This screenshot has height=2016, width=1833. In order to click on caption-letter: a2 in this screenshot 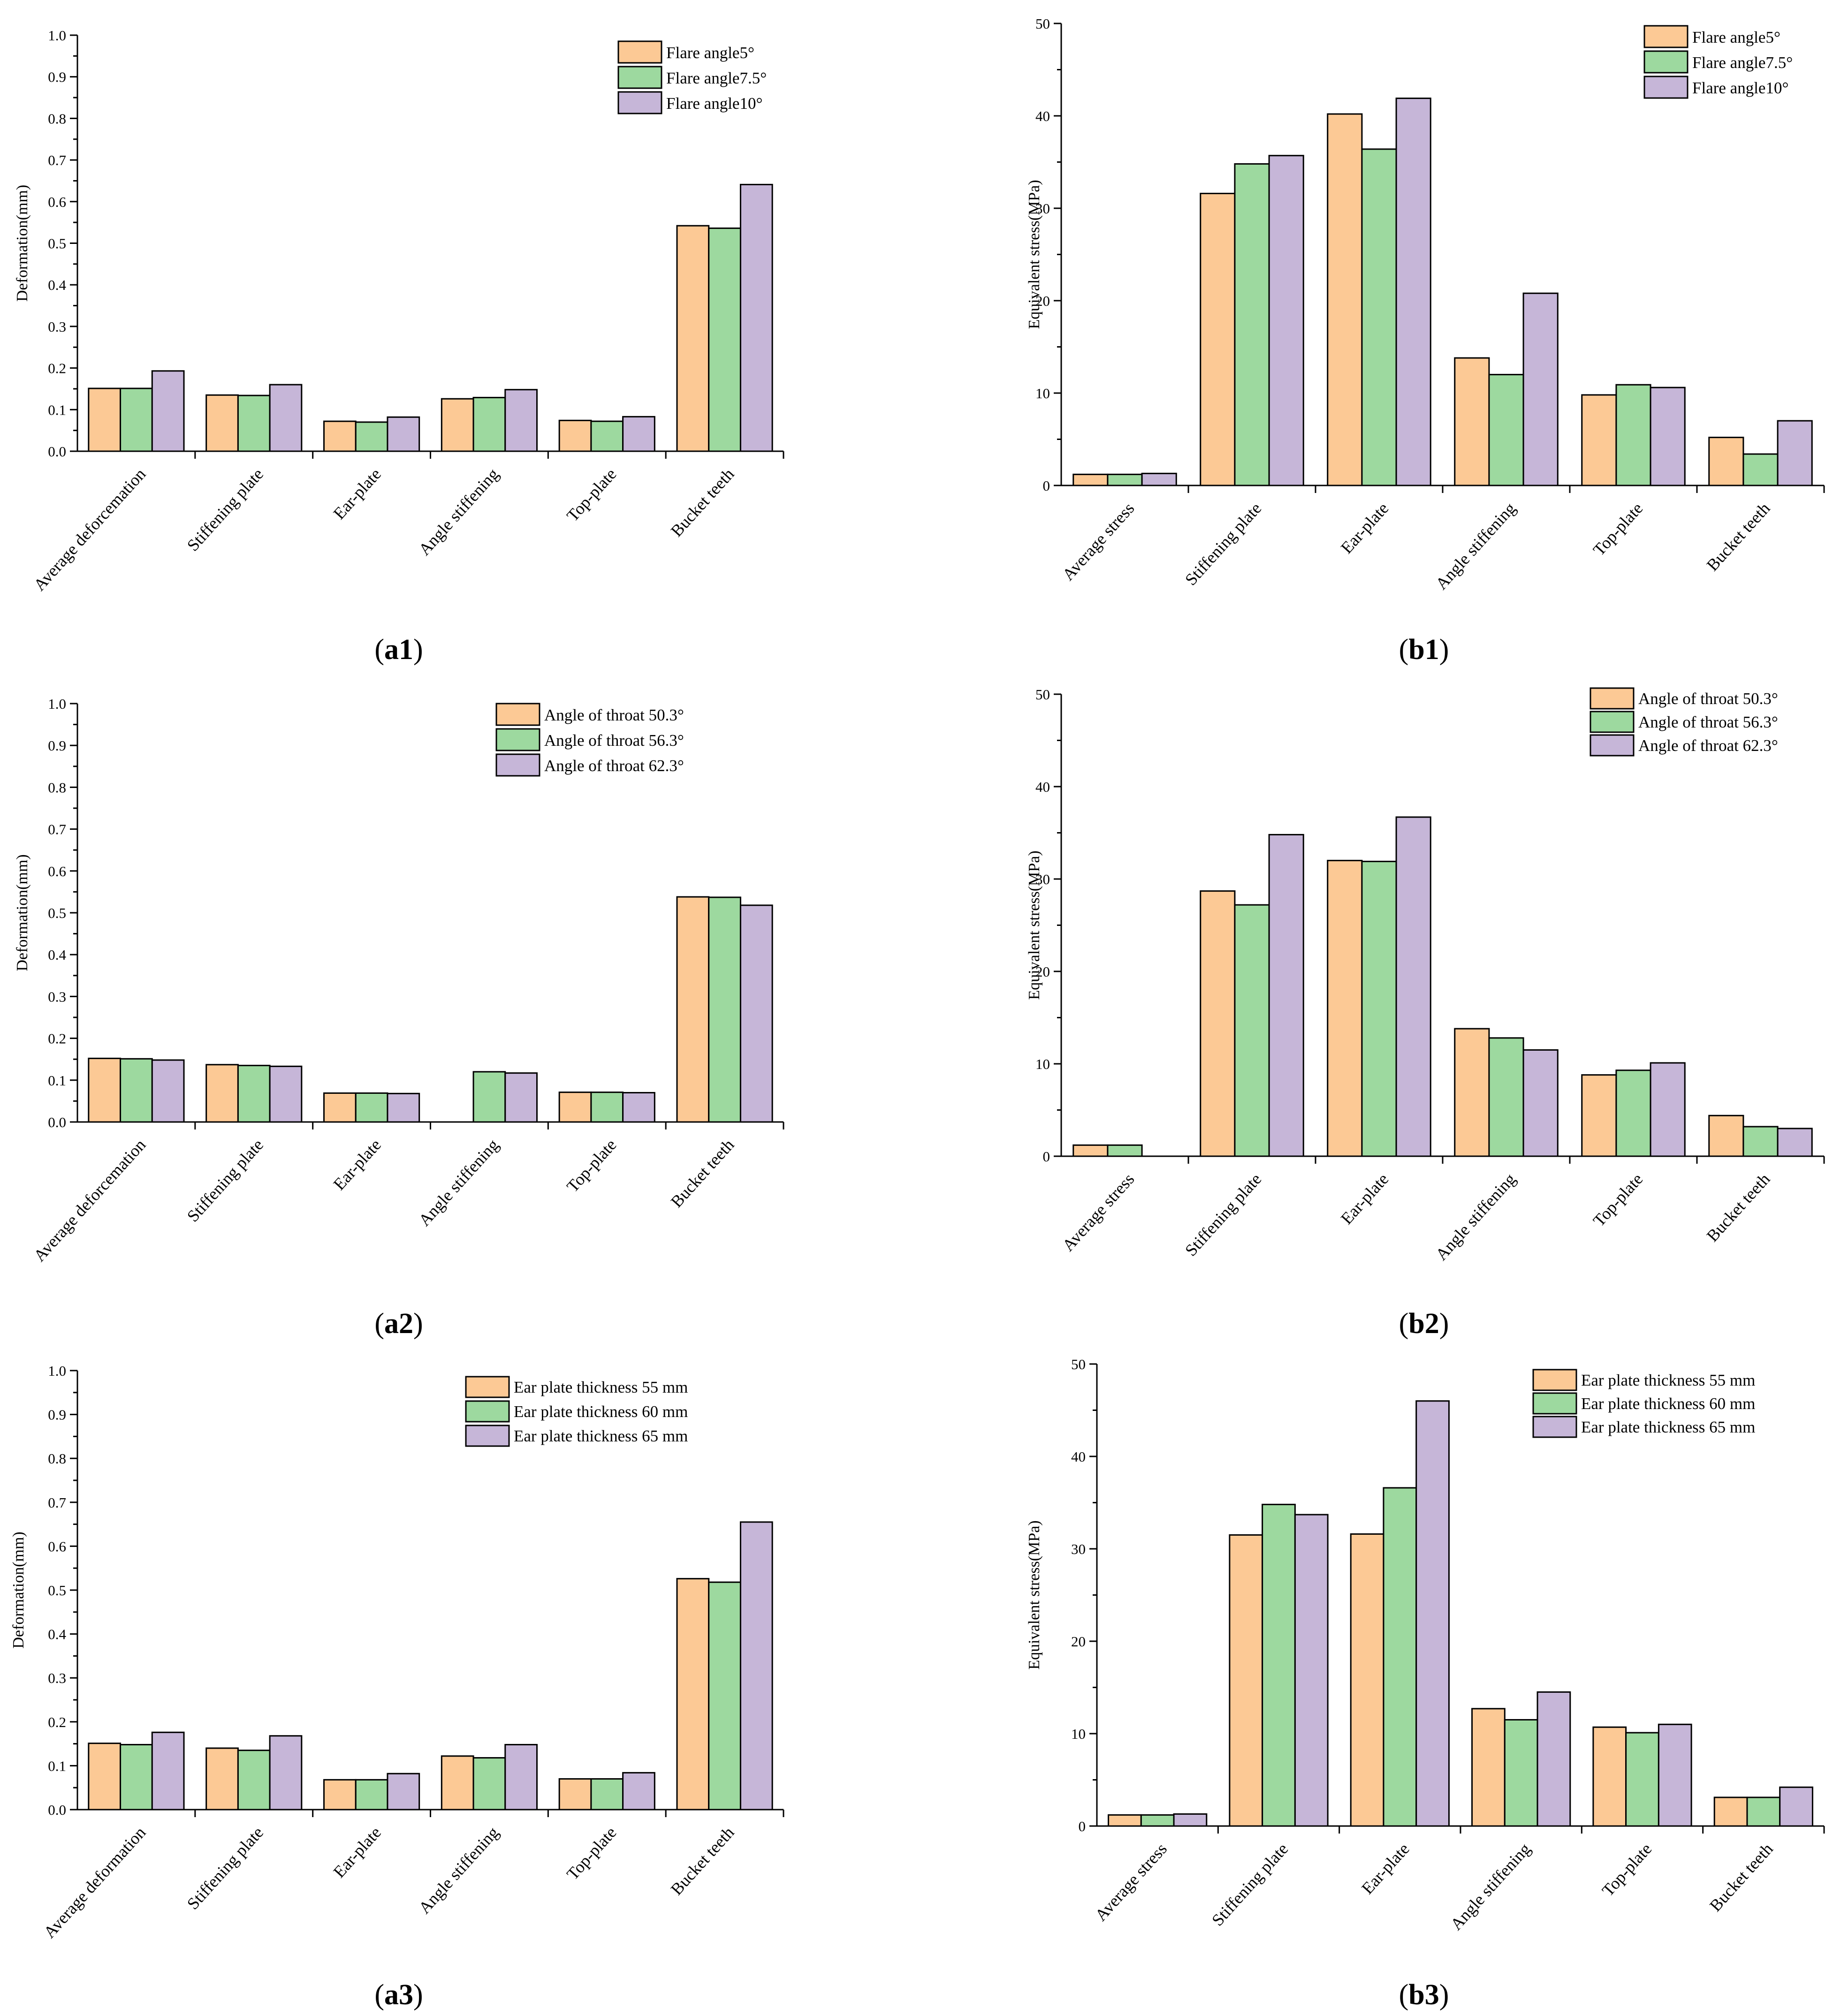, I will do `click(399, 1324)`.